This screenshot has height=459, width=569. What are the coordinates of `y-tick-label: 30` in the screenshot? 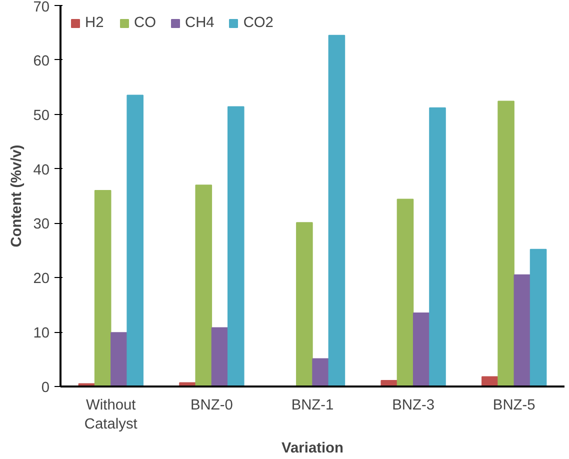 It's located at (41, 224).